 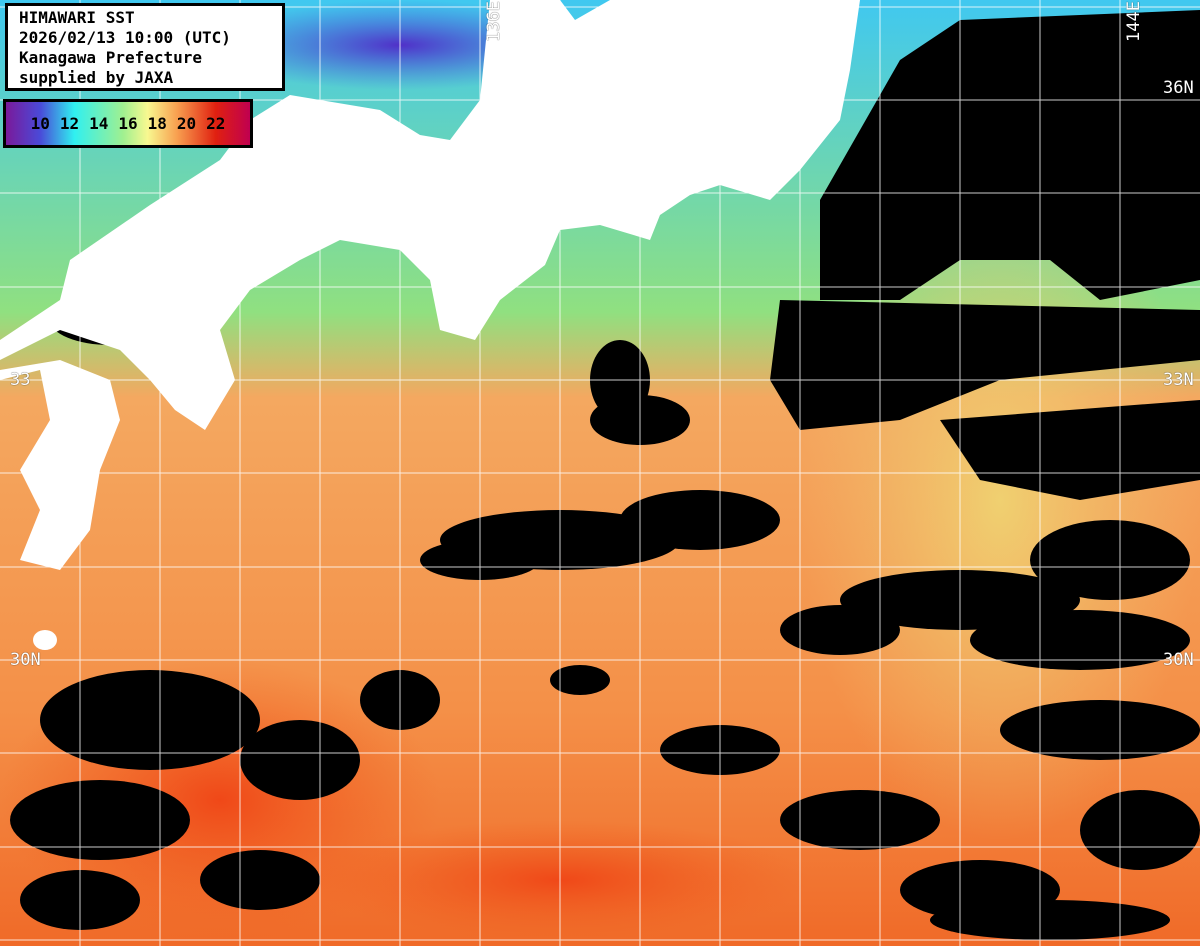 What do you see at coordinates (1178, 660) in the screenshot?
I see `lat-label-30n-right: 30N` at bounding box center [1178, 660].